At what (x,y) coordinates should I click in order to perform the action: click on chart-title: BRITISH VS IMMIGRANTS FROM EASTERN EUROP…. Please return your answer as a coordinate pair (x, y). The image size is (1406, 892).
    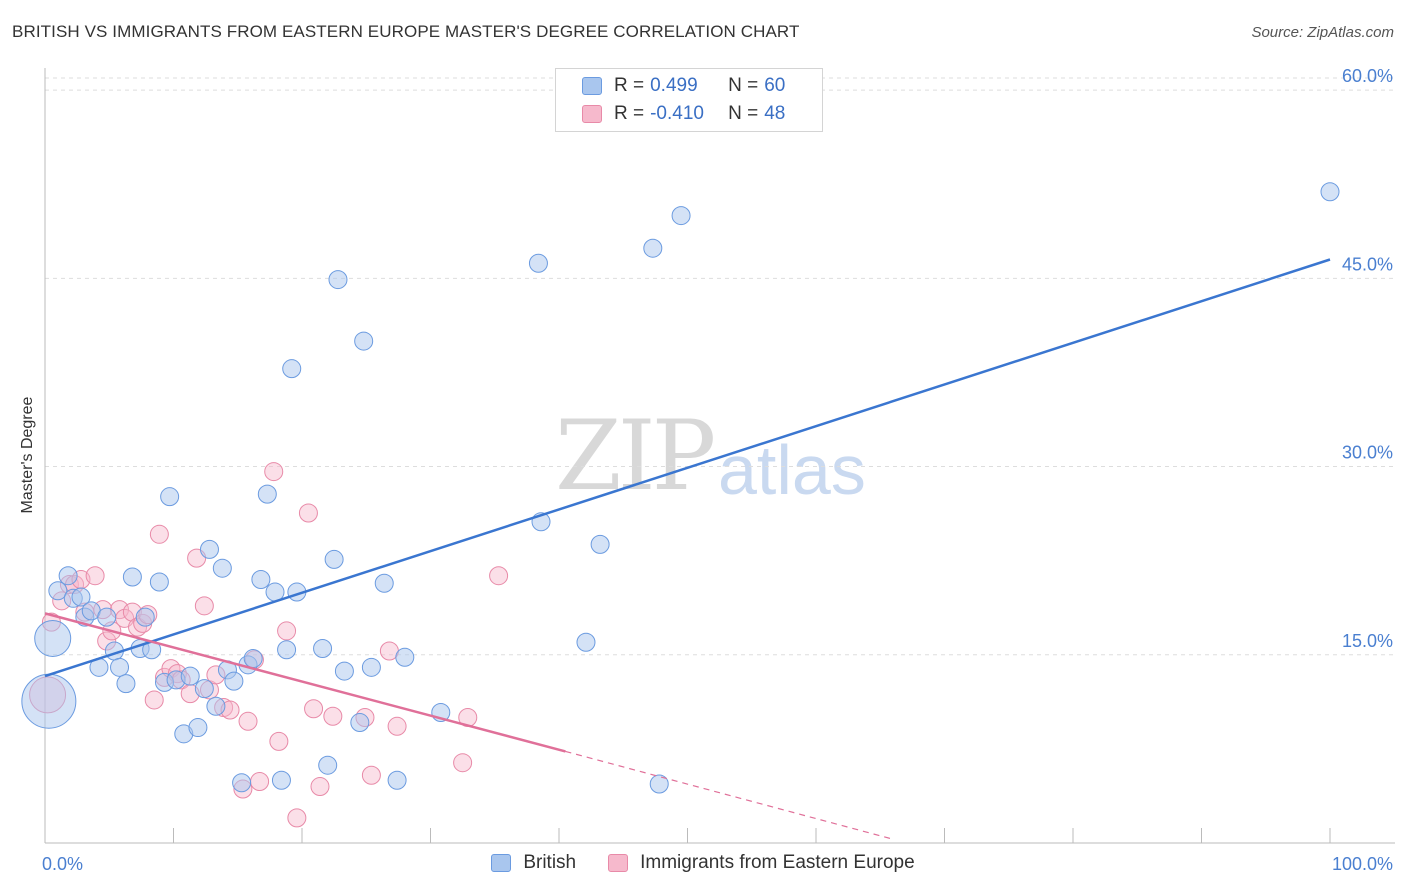
    Looking at the image, I should click on (406, 31).